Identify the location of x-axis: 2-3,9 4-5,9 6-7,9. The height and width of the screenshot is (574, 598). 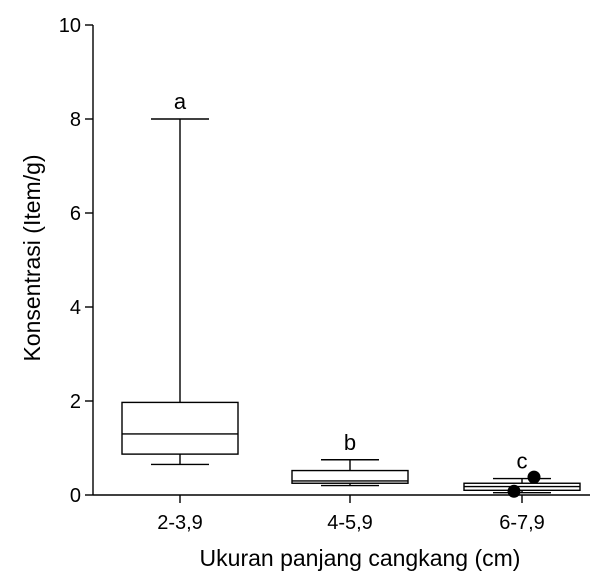
(341, 514).